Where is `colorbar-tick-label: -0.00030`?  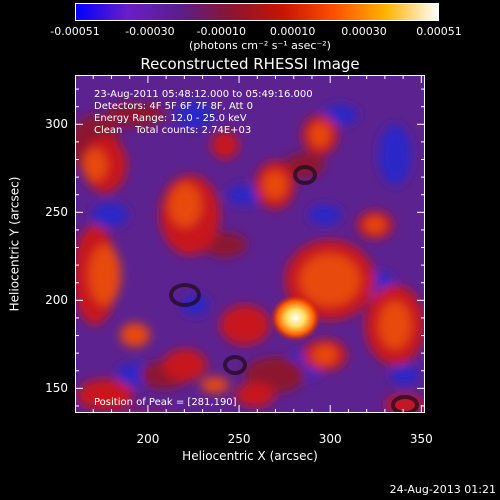
colorbar-tick-label: -0.00030 is located at coordinates (150, 31).